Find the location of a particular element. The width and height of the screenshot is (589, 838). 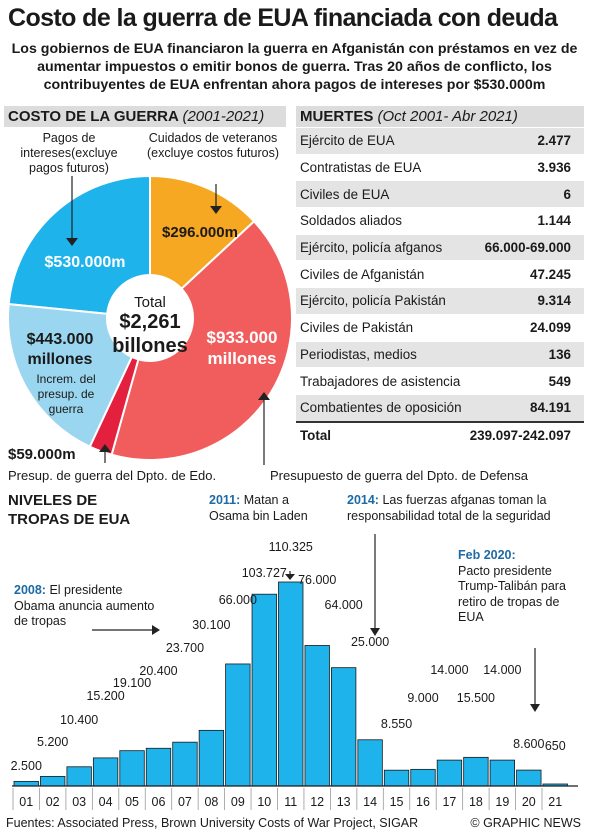

deaths-total-row: Total 239.097-242.097 is located at coordinates (440, 435).